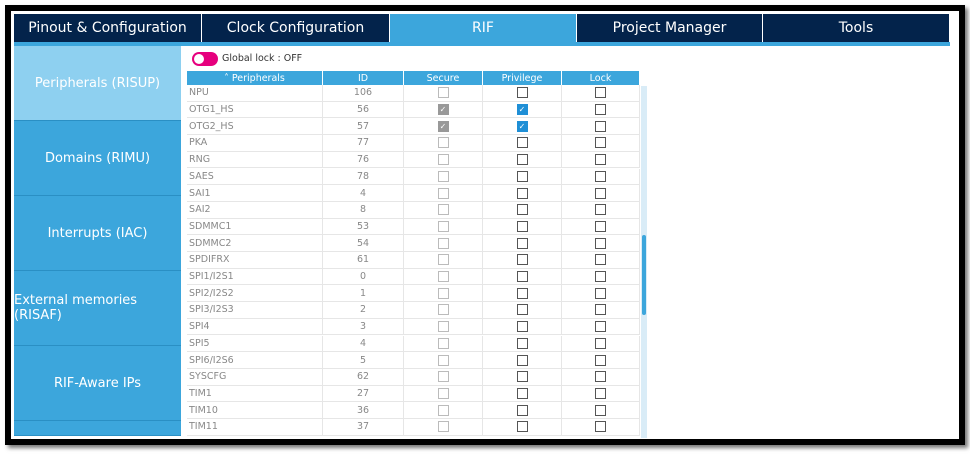 The height and width of the screenshot is (456, 970). Describe the element at coordinates (97, 383) in the screenshot. I see `sidebar-item: RIF-Aware IPs` at that location.